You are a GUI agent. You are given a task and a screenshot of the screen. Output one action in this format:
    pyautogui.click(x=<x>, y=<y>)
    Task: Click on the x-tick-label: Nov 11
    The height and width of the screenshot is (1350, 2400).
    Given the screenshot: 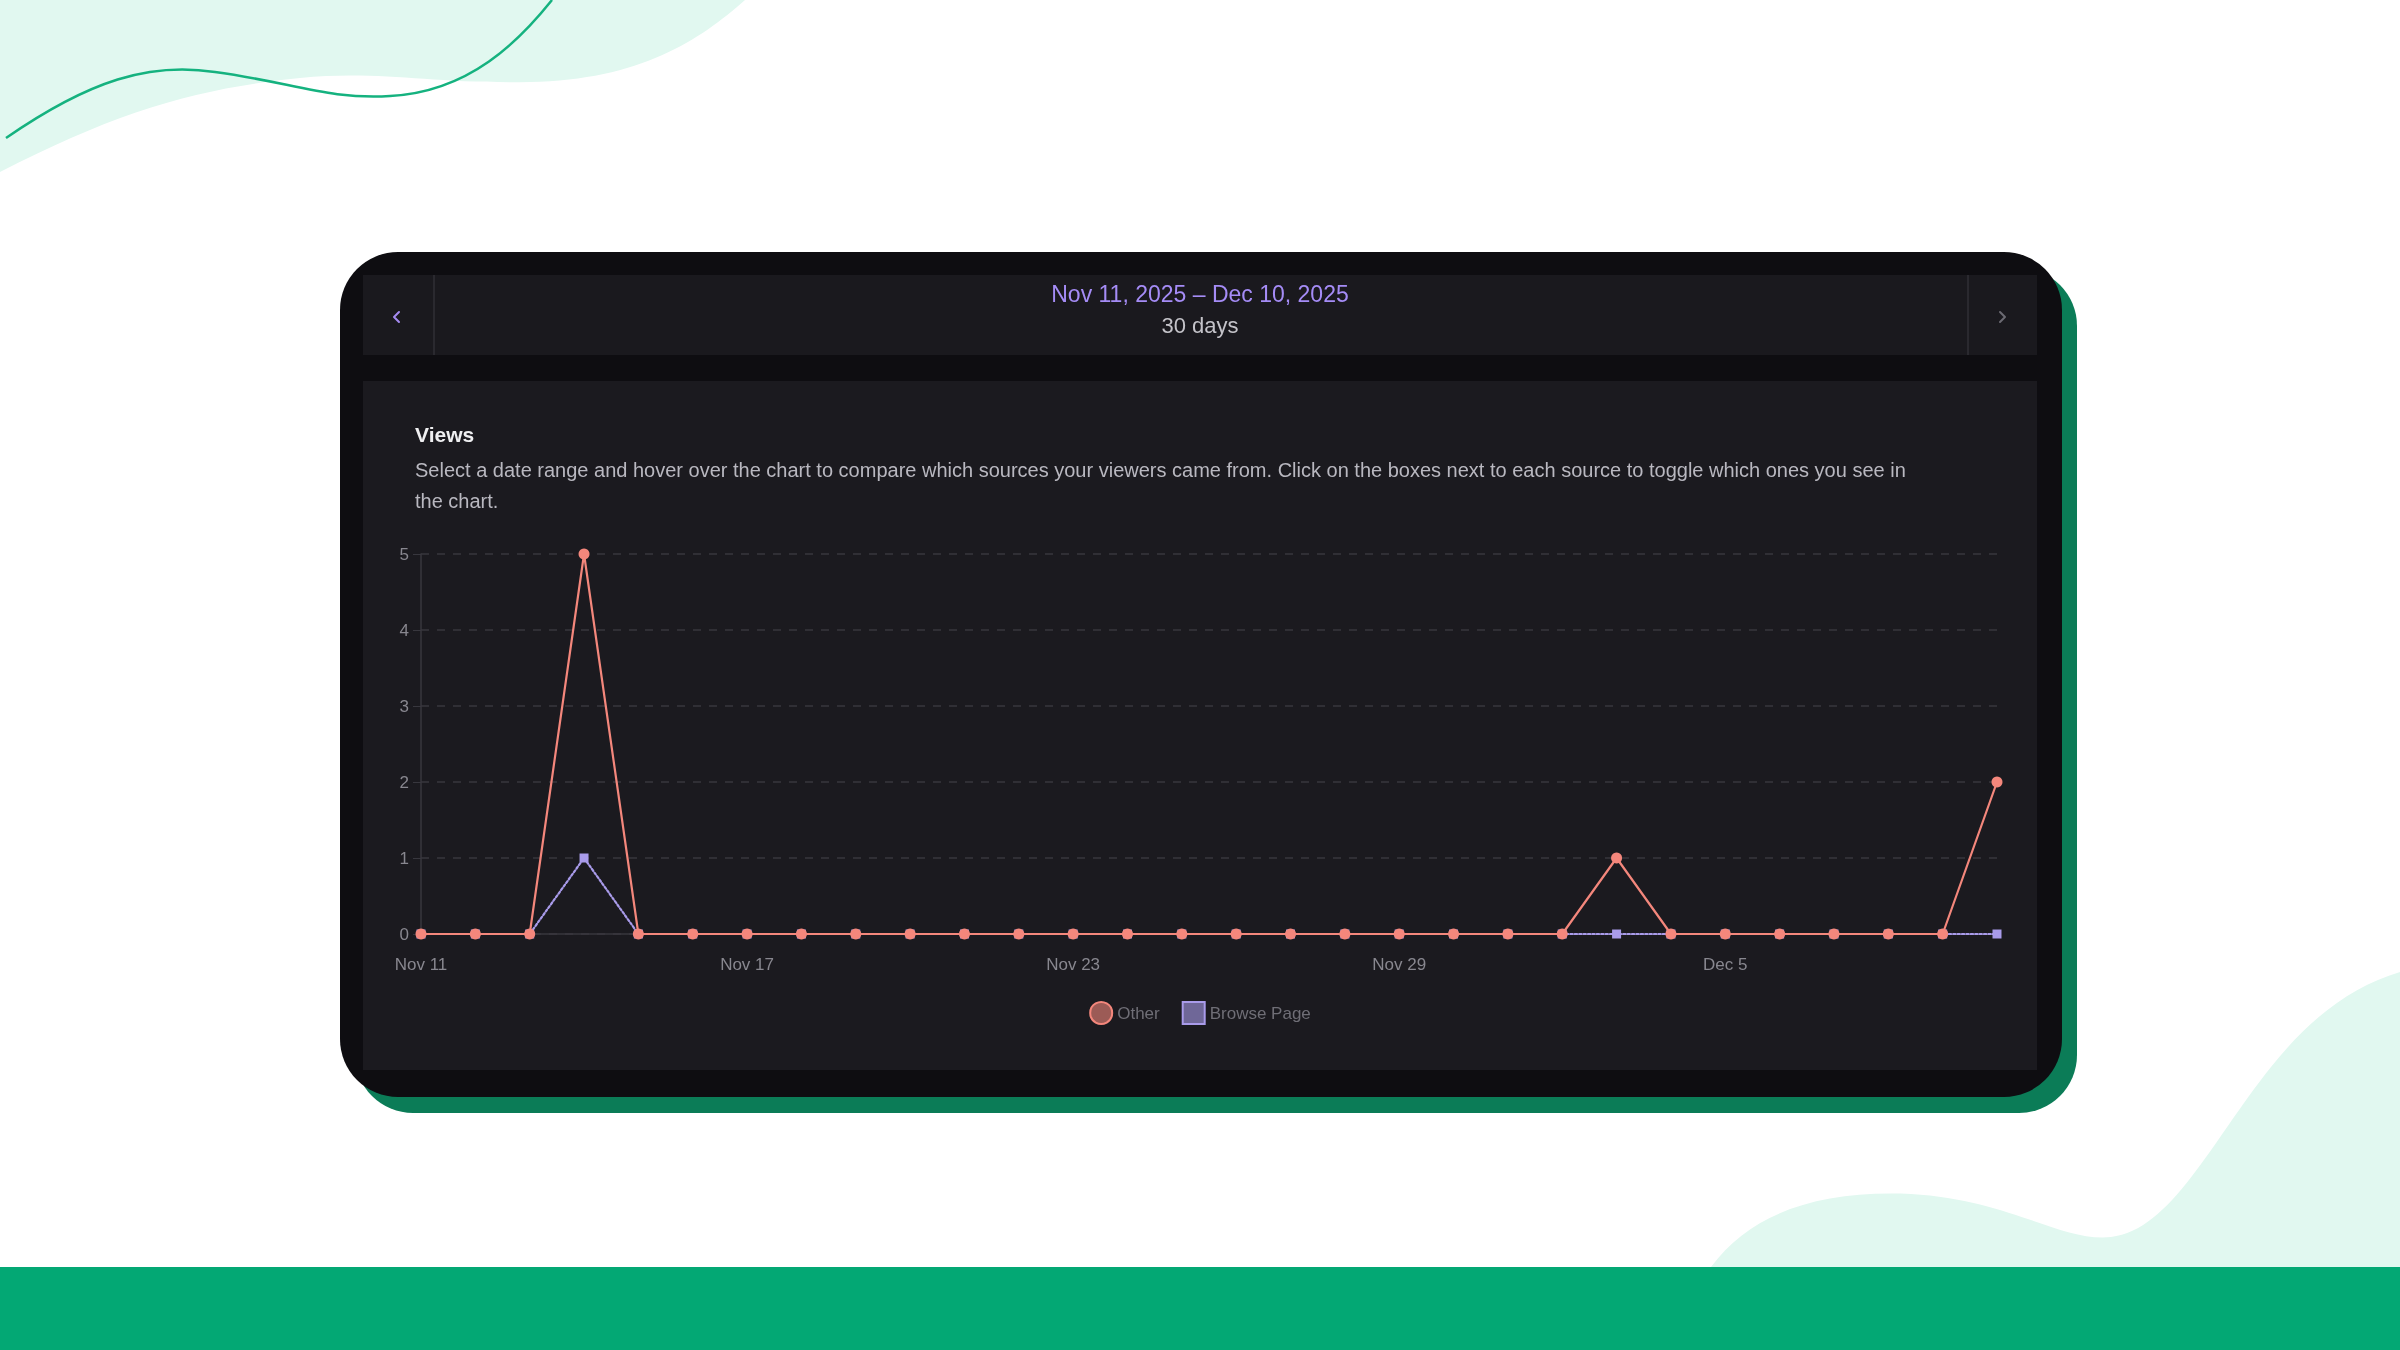 What is the action you would take?
    pyautogui.click(x=421, y=964)
    